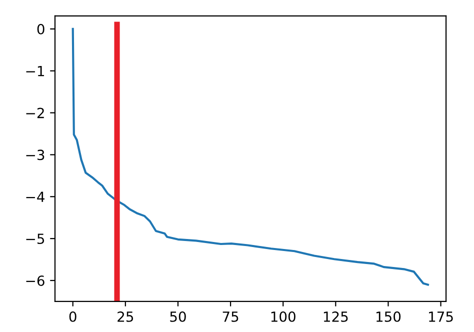  I want to click on y-tick-label: 0, so click(40, 29).